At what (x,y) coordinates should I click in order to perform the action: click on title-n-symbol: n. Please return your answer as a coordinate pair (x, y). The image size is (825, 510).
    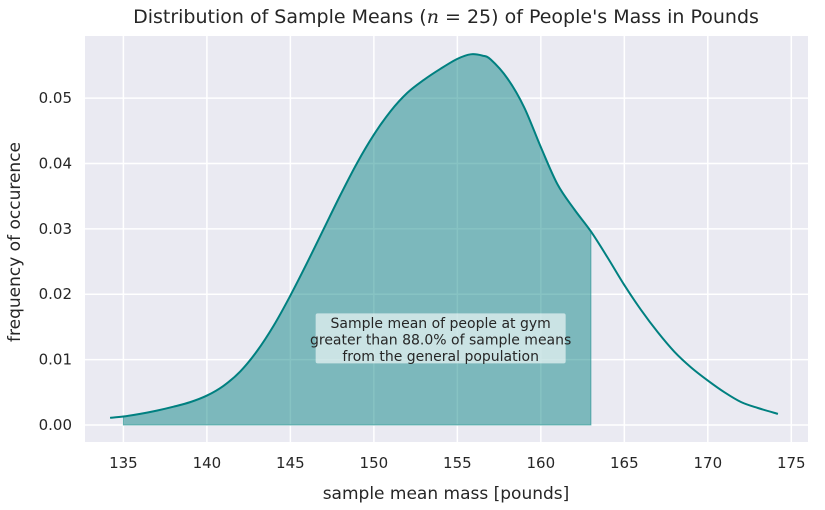
    Looking at the image, I should click on (433, 17).